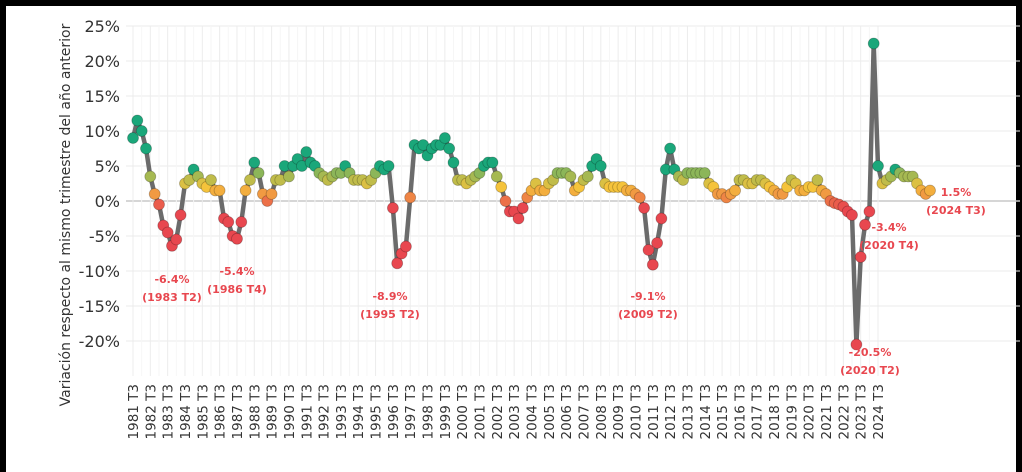 The height and width of the screenshot is (472, 1022). What do you see at coordinates (221, 411) in the screenshot?
I see `x-tick-label: 1986 T3` at bounding box center [221, 411].